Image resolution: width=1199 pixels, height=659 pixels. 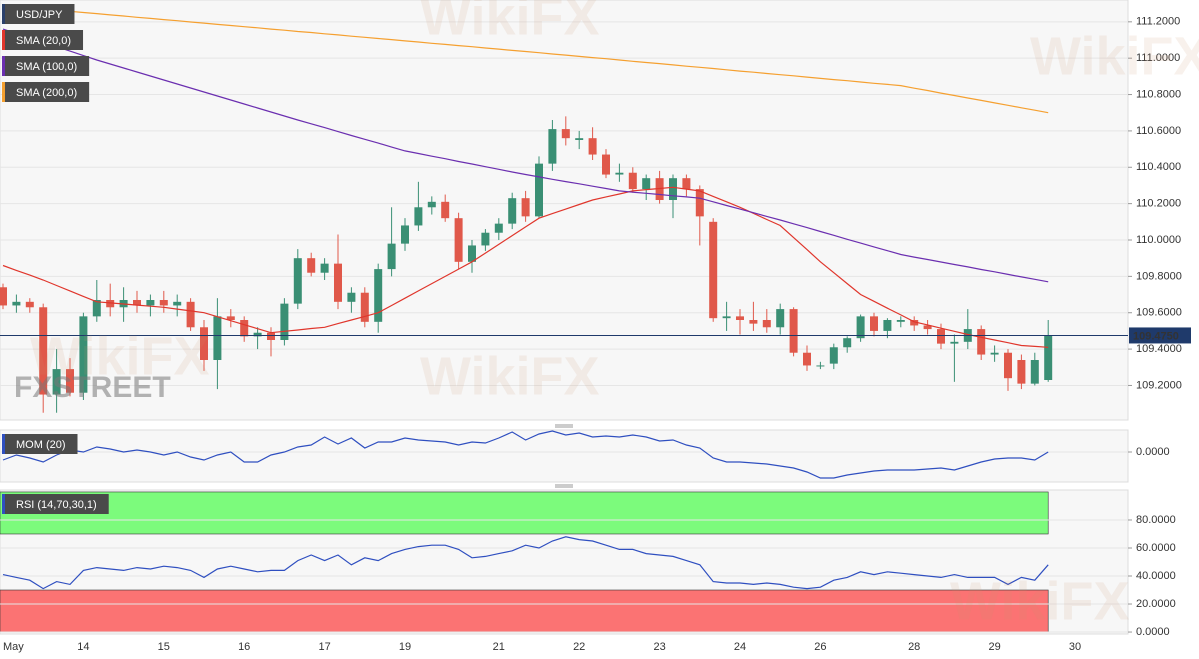 What do you see at coordinates (1158, 22) in the screenshot?
I see `y-tick-label: 111.2000` at bounding box center [1158, 22].